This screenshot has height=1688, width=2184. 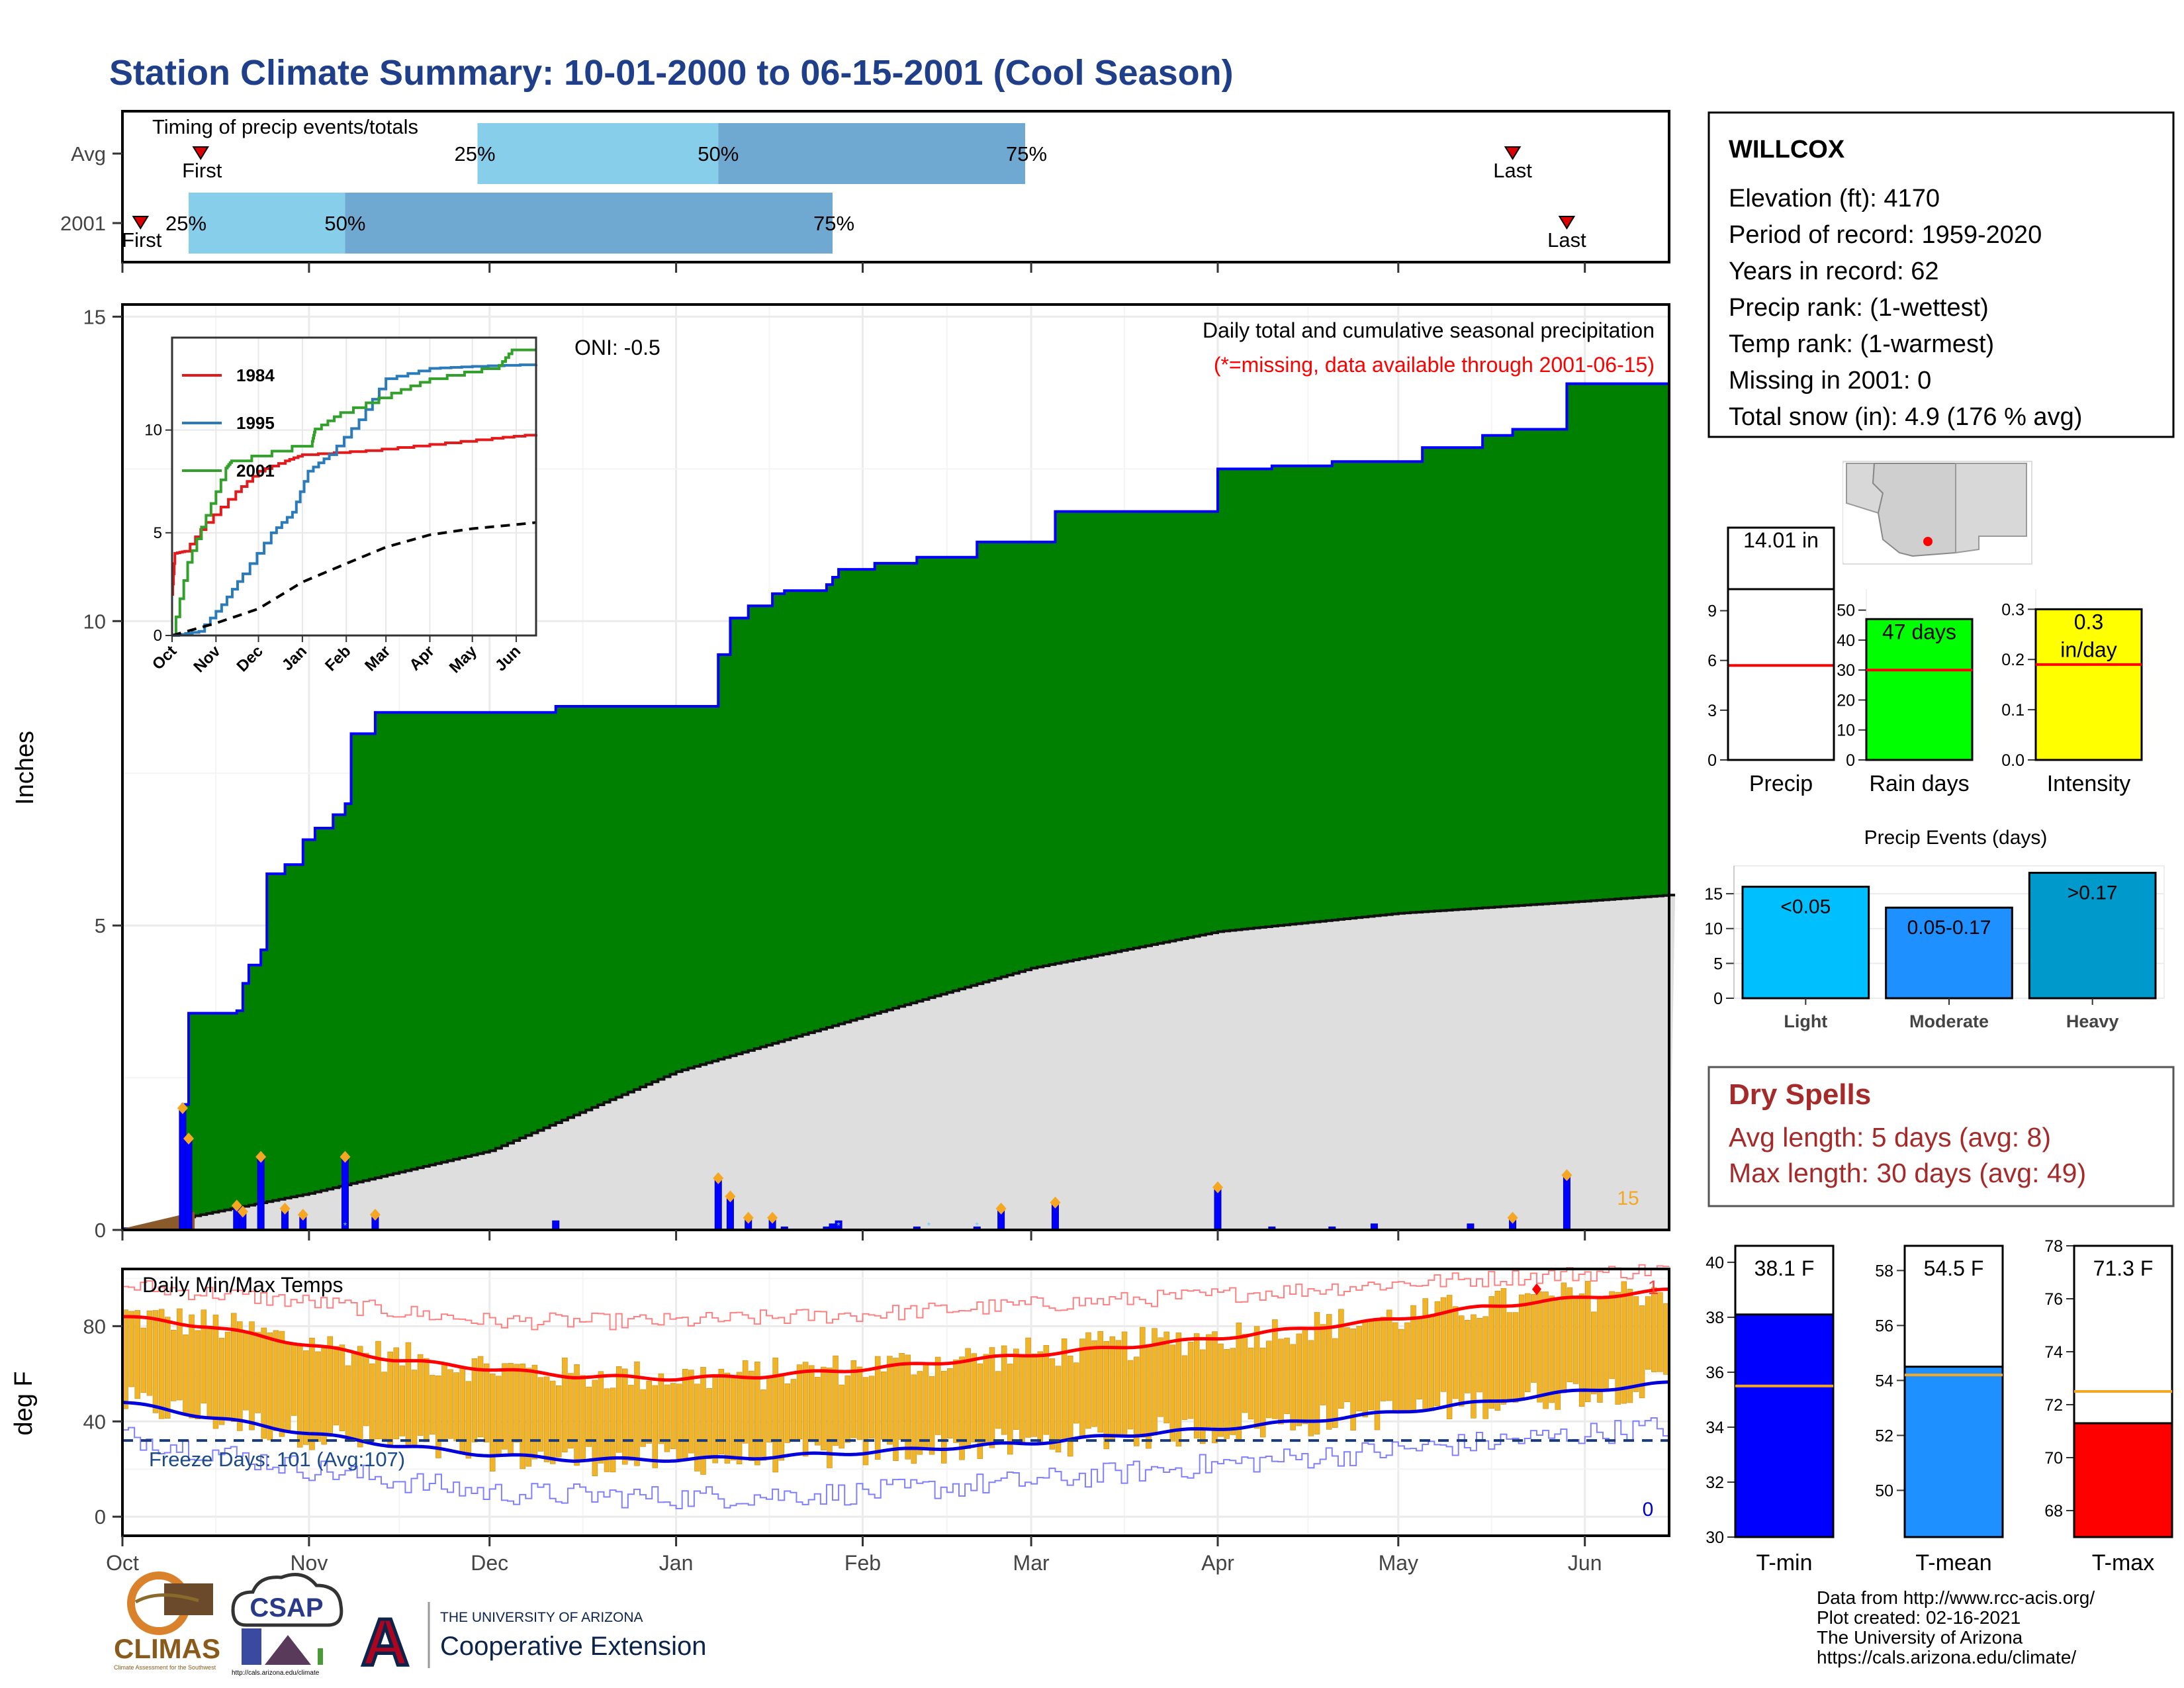 What do you see at coordinates (277, 1459) in the screenshot?
I see `freeze-days-label: Freeze Days: 101 (Avg:107)` at bounding box center [277, 1459].